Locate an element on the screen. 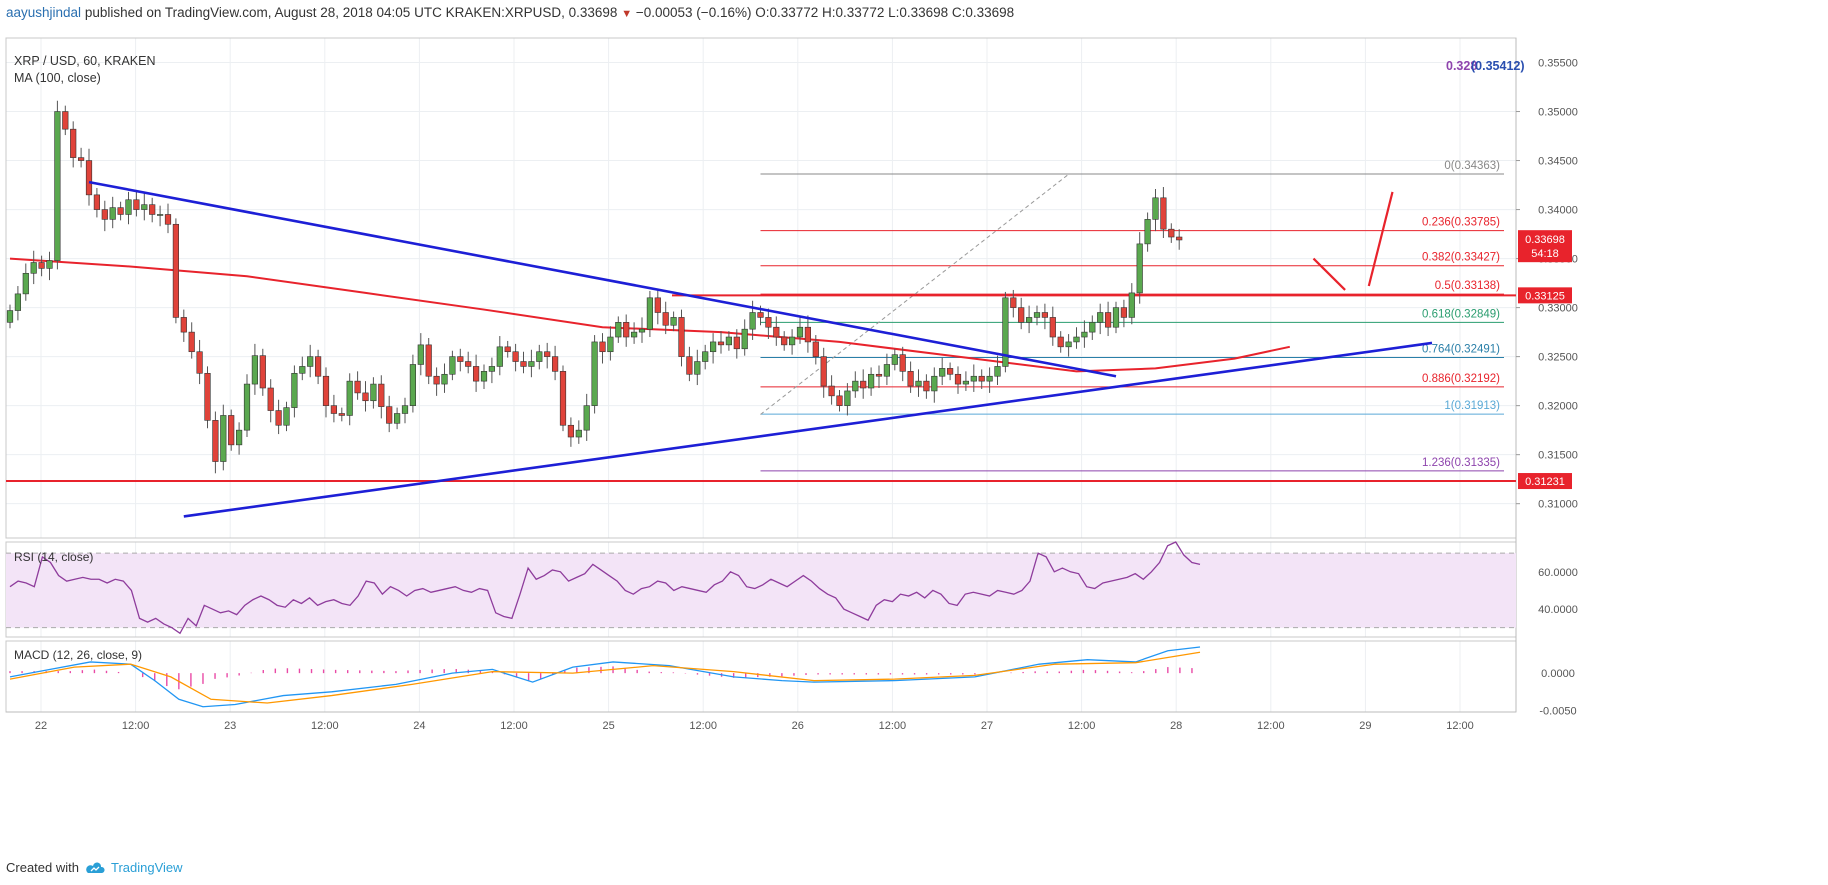  last-price-label: 0.33698 is located at coordinates (1545, 240).